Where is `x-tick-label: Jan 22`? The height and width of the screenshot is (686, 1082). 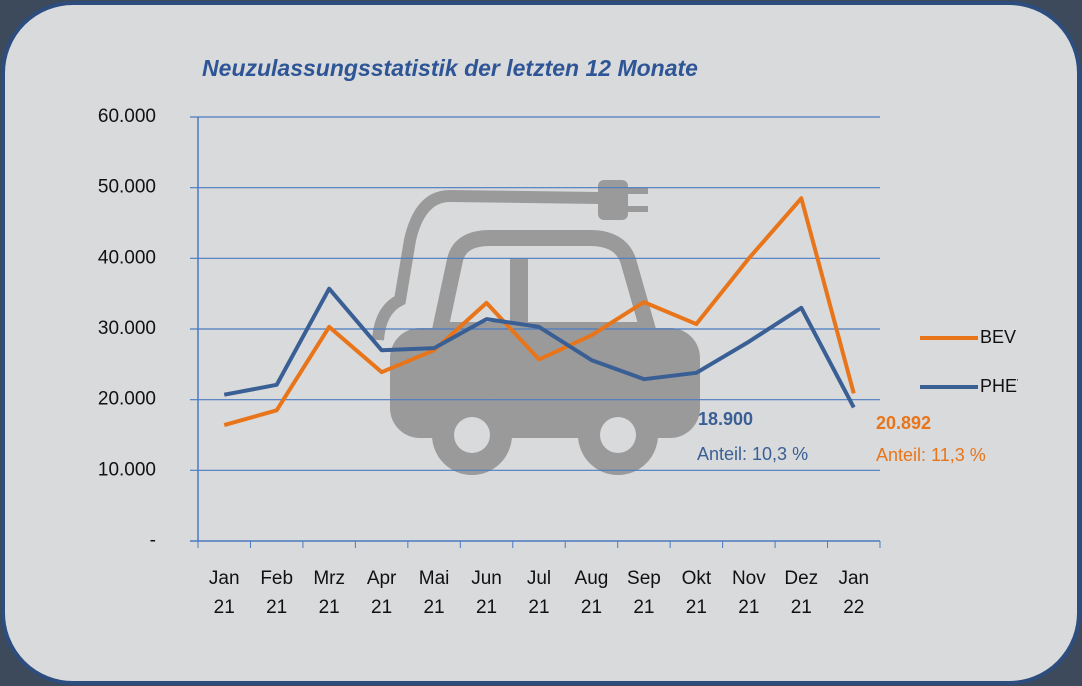
x-tick-label: Jan 22 is located at coordinates (854, 593).